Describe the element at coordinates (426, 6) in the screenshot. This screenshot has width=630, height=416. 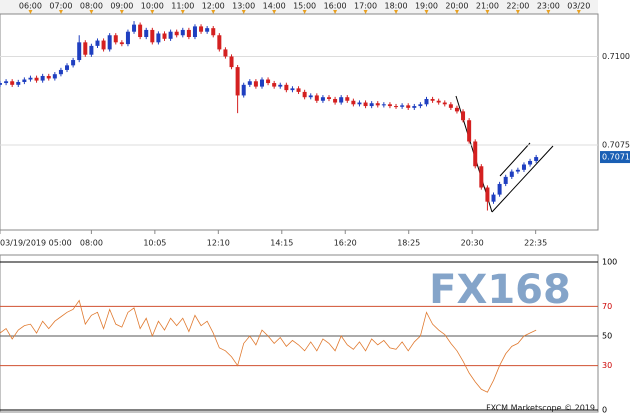
I see `top-tick-label: 19:00` at that location.